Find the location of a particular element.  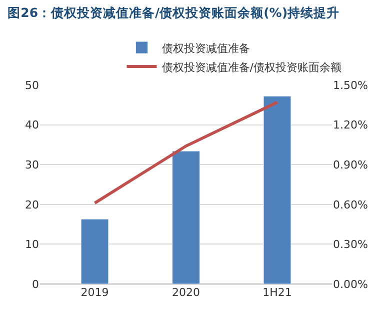

legend-label: 债权投资减值准备 is located at coordinates (206, 48).